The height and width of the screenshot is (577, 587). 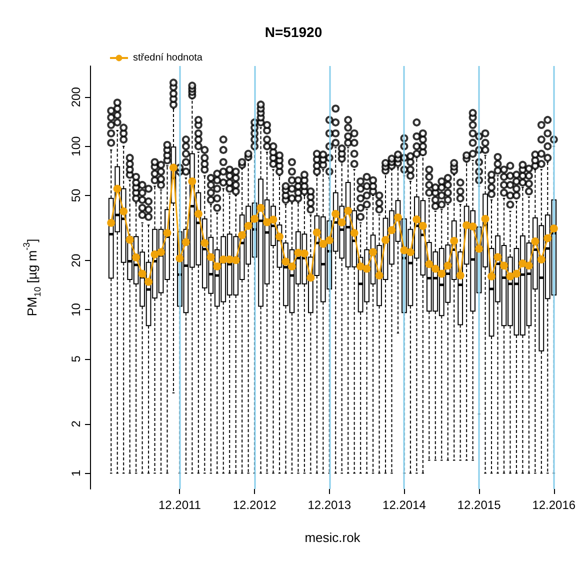 What do you see at coordinates (76, 146) in the screenshot?
I see `y-tick-label: 100` at bounding box center [76, 146].